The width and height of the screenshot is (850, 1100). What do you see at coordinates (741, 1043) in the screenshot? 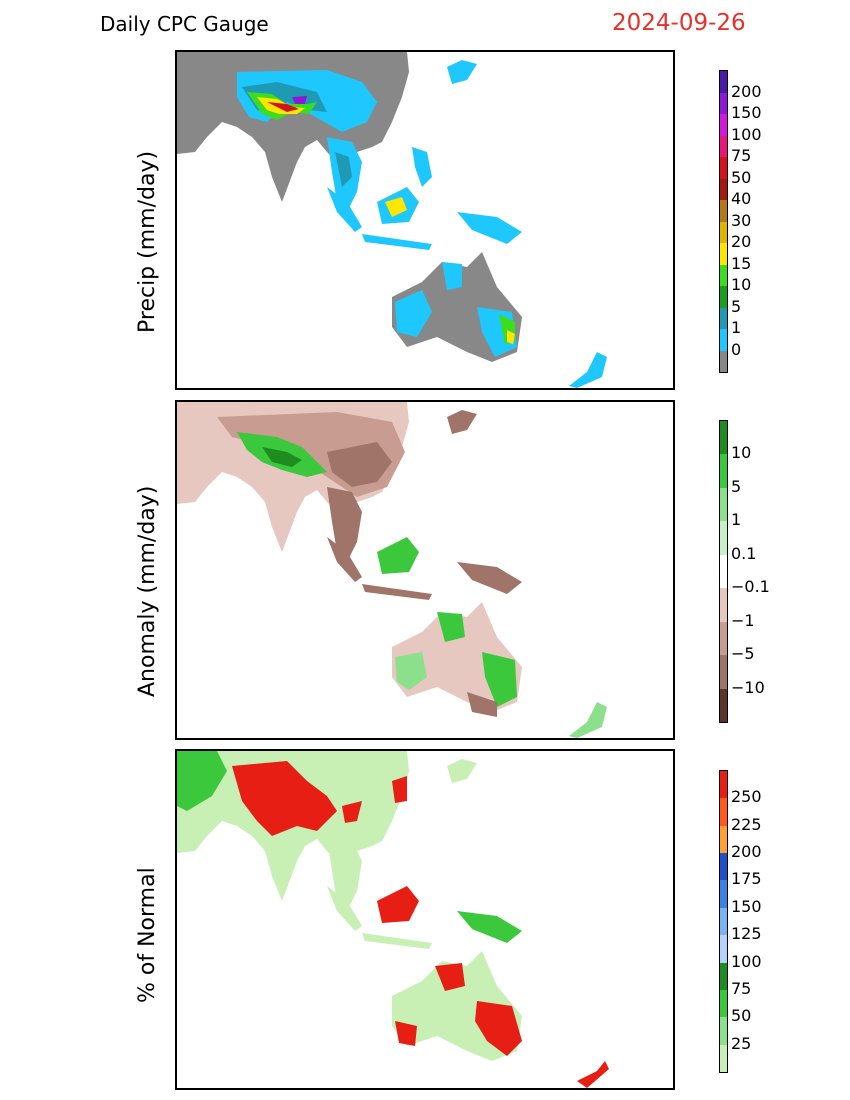
I see `colorbar-tick-label: 25` at bounding box center [741, 1043].